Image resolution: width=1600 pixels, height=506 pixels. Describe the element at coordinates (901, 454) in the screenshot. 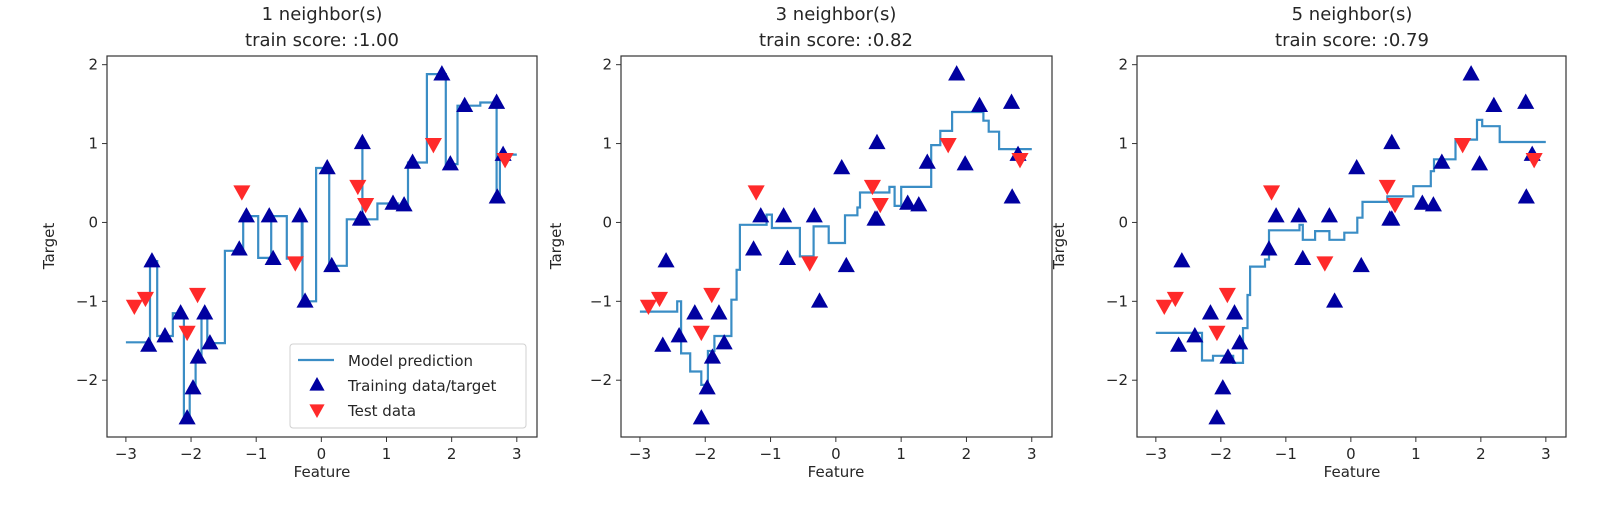

I see `x-tick-label: 1` at that location.